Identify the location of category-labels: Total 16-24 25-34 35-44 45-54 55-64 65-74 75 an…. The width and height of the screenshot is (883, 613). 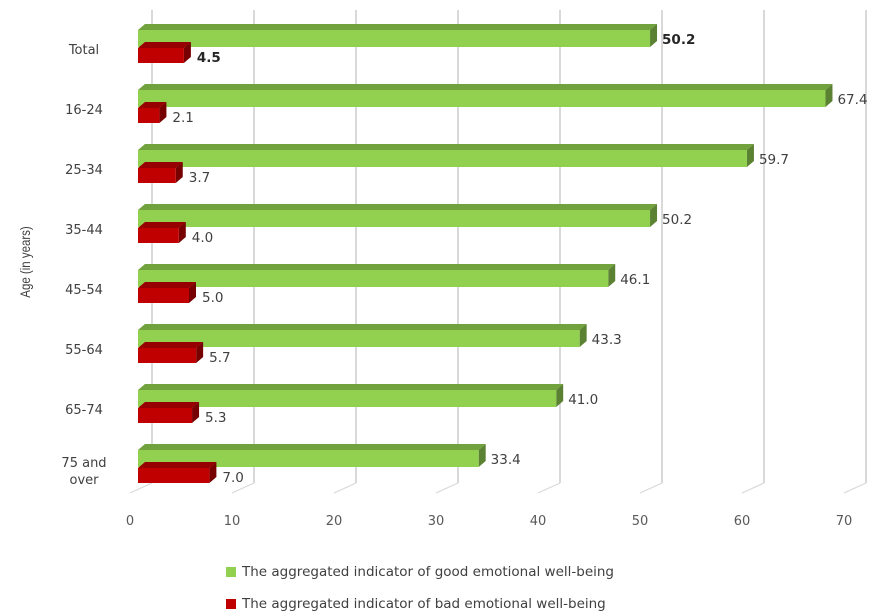
(83, 265).